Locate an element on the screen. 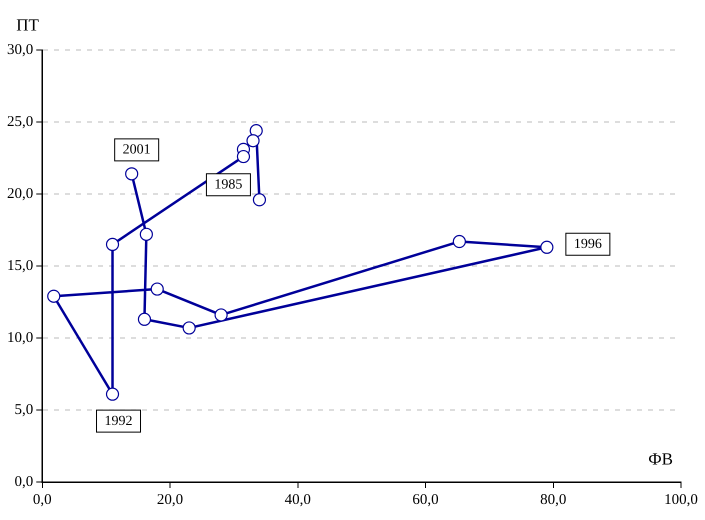  y-tick-label: 15,0 is located at coordinates (20, 266).